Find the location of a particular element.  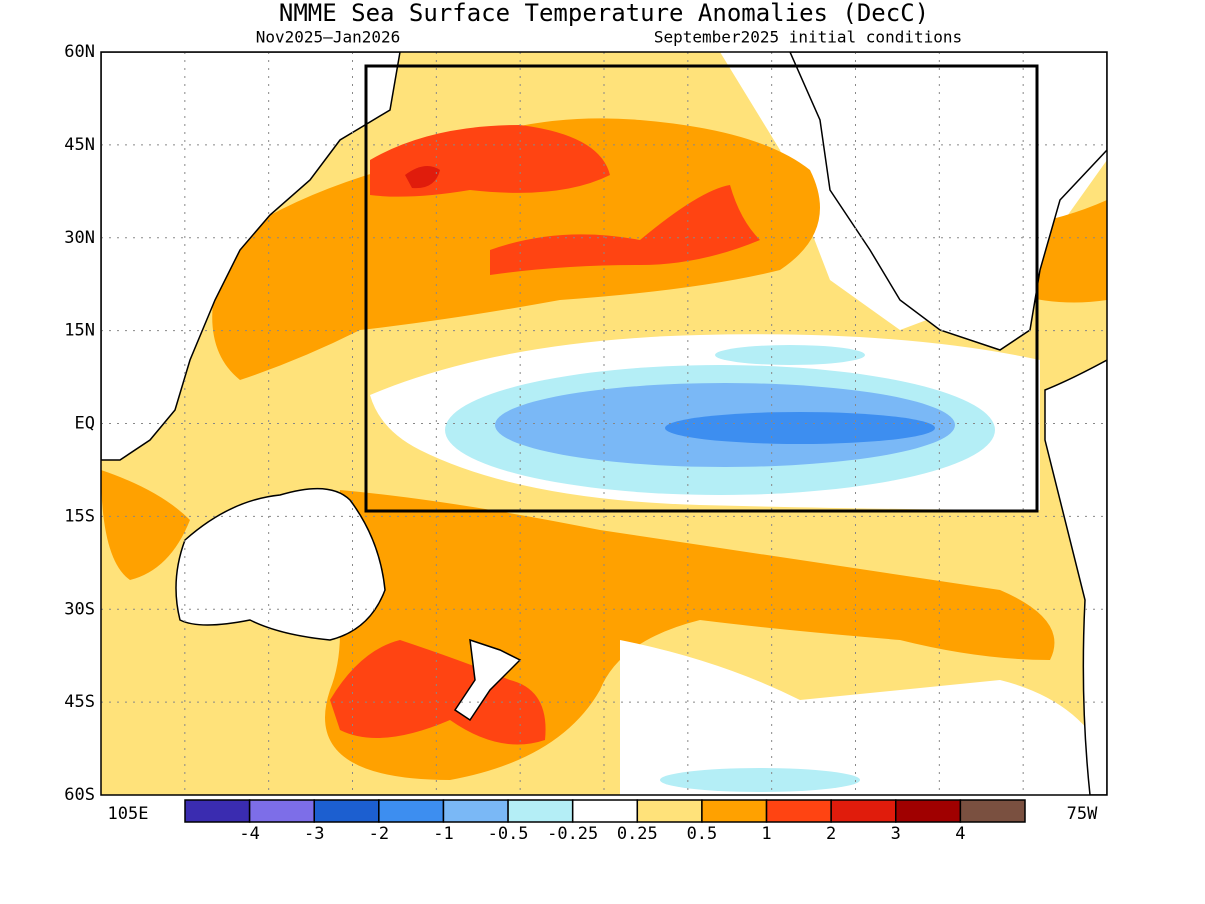

subtitle-right: September2025 initial conditions is located at coordinates (808, 37).